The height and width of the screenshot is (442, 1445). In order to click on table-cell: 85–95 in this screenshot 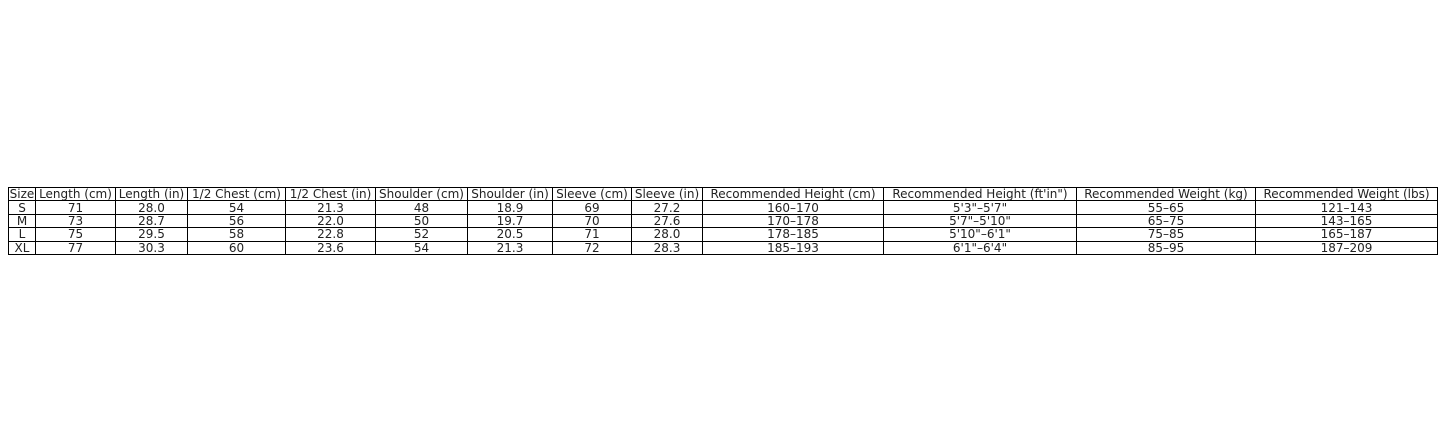, I will do `click(1166, 247)`.